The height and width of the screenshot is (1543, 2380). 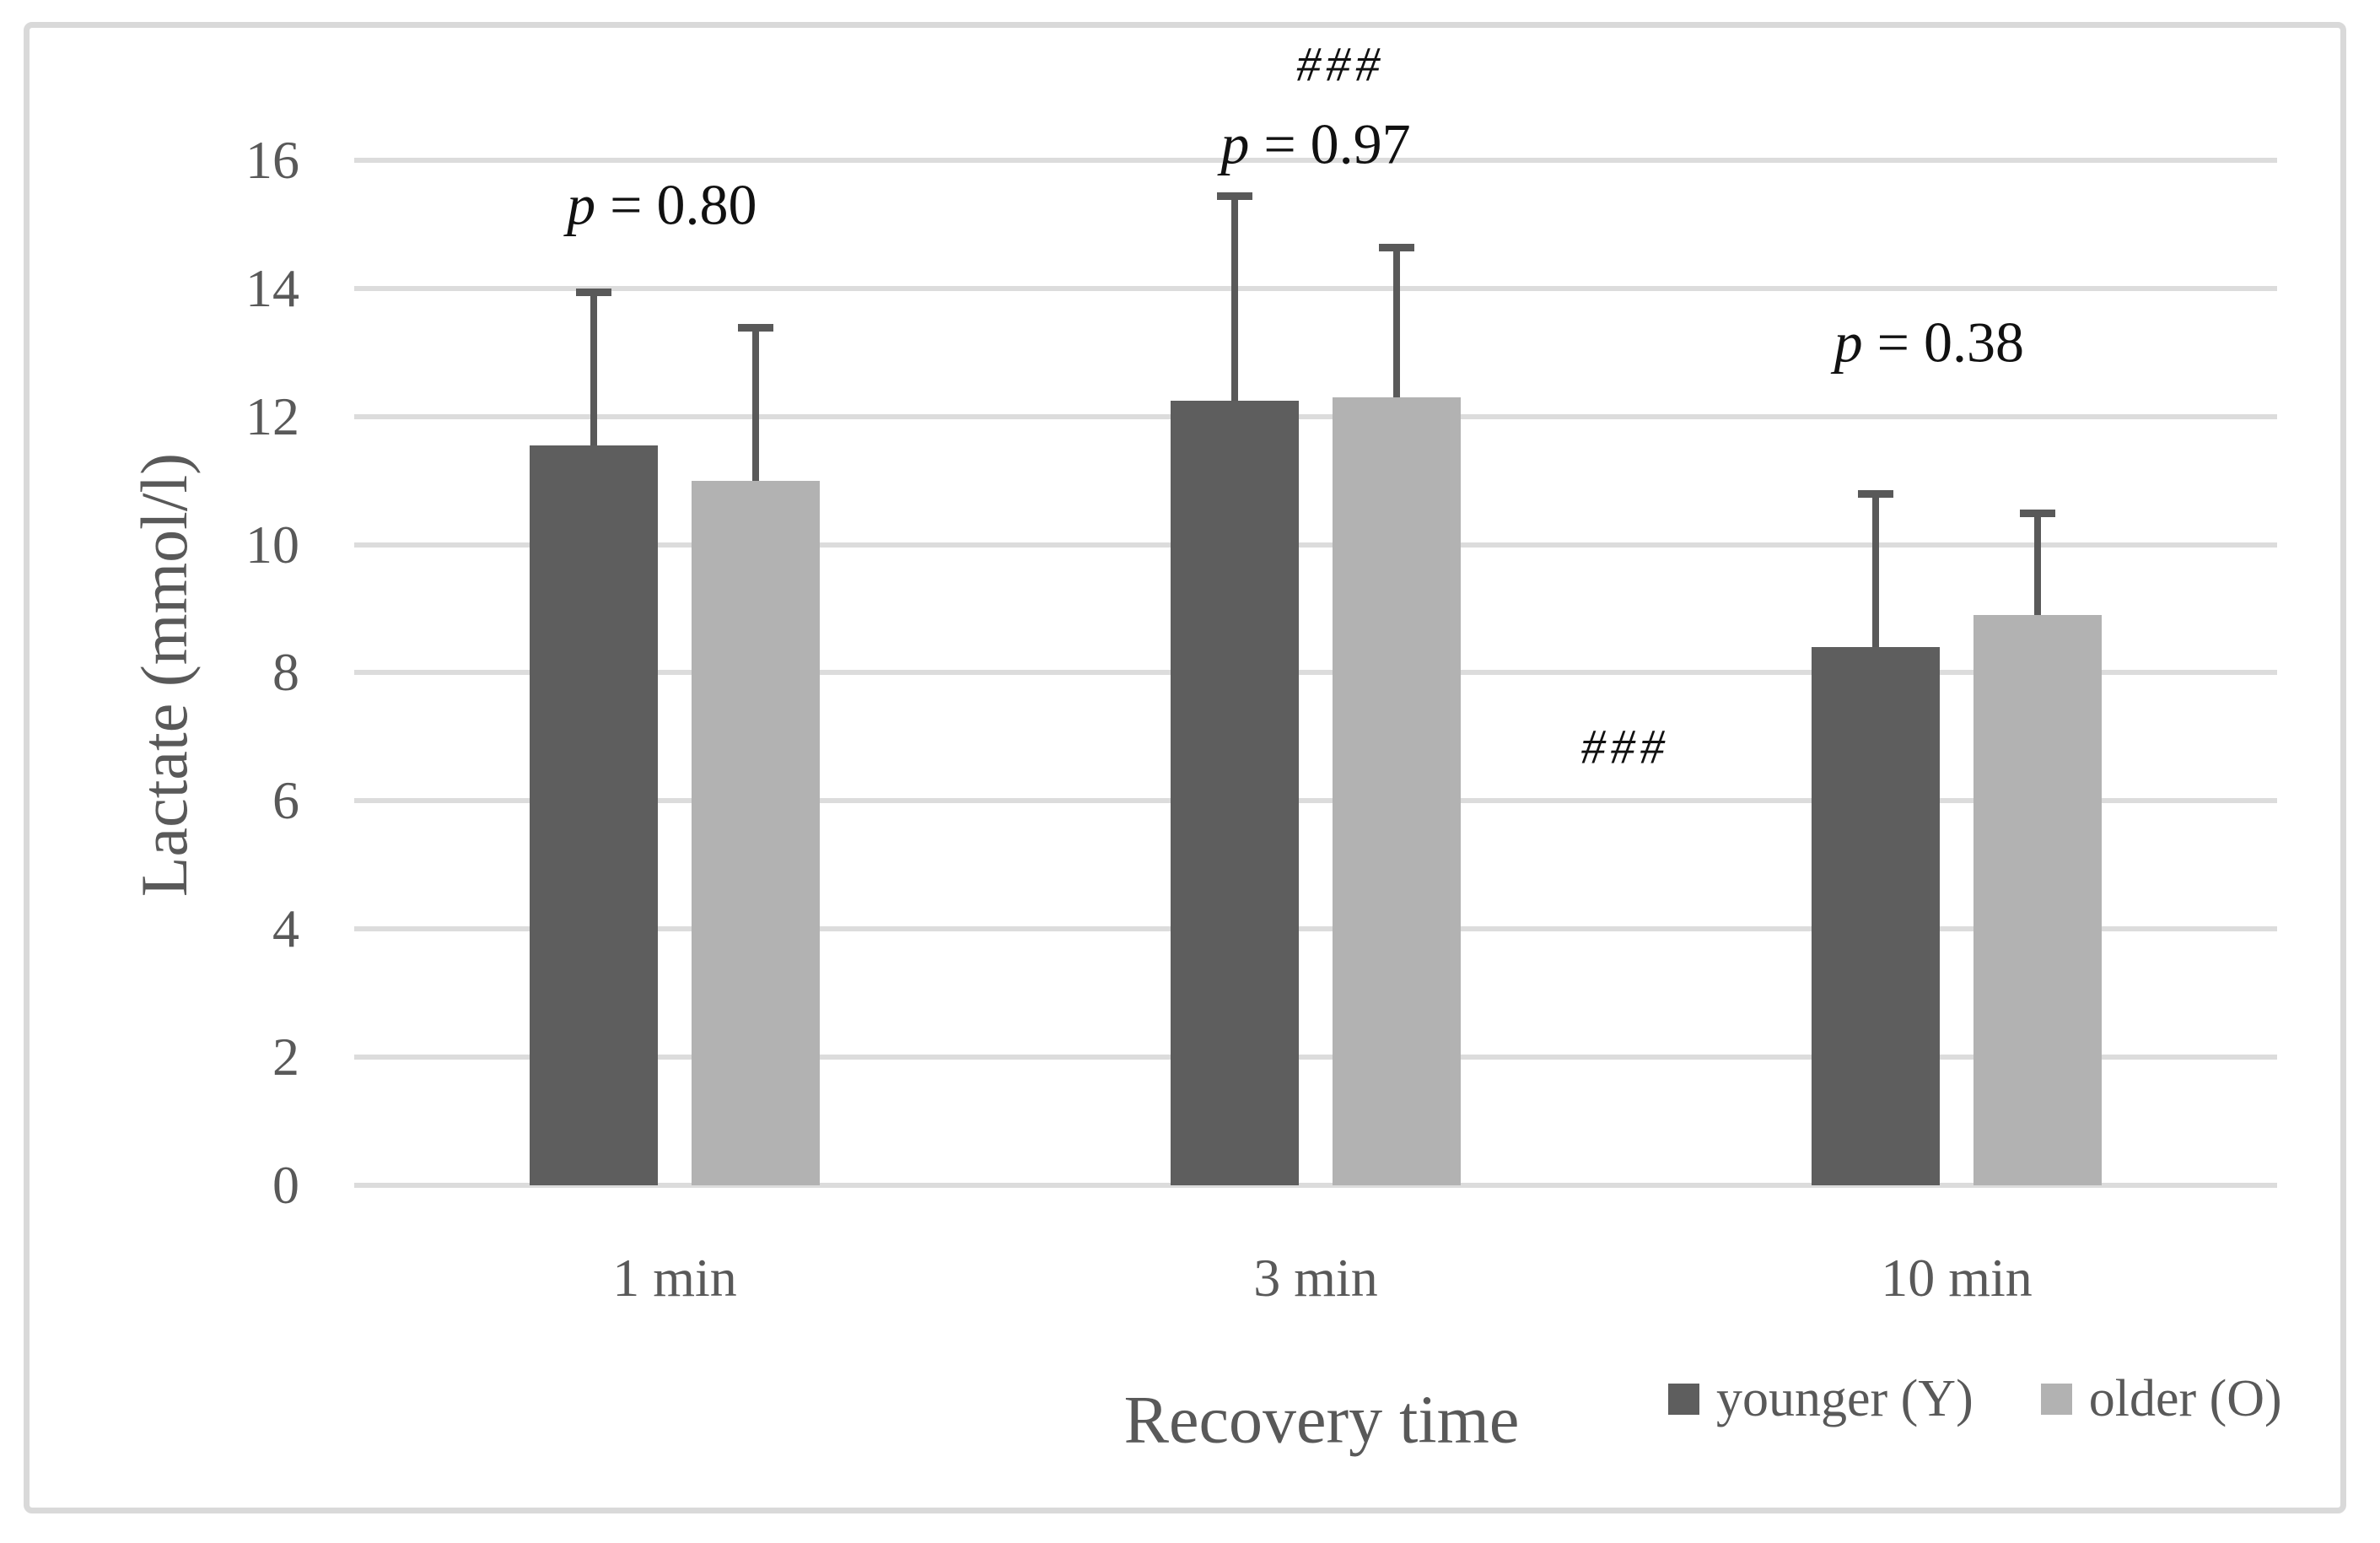 I want to click on x-axis-title: Recovery time, so click(x=1321, y=1420).